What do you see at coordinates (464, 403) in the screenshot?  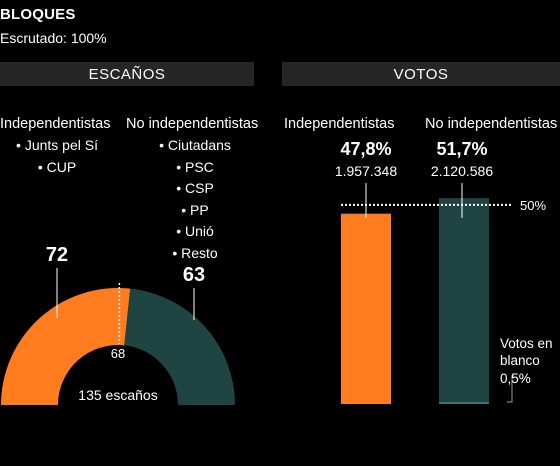 I see `blank-votes-bar` at bounding box center [464, 403].